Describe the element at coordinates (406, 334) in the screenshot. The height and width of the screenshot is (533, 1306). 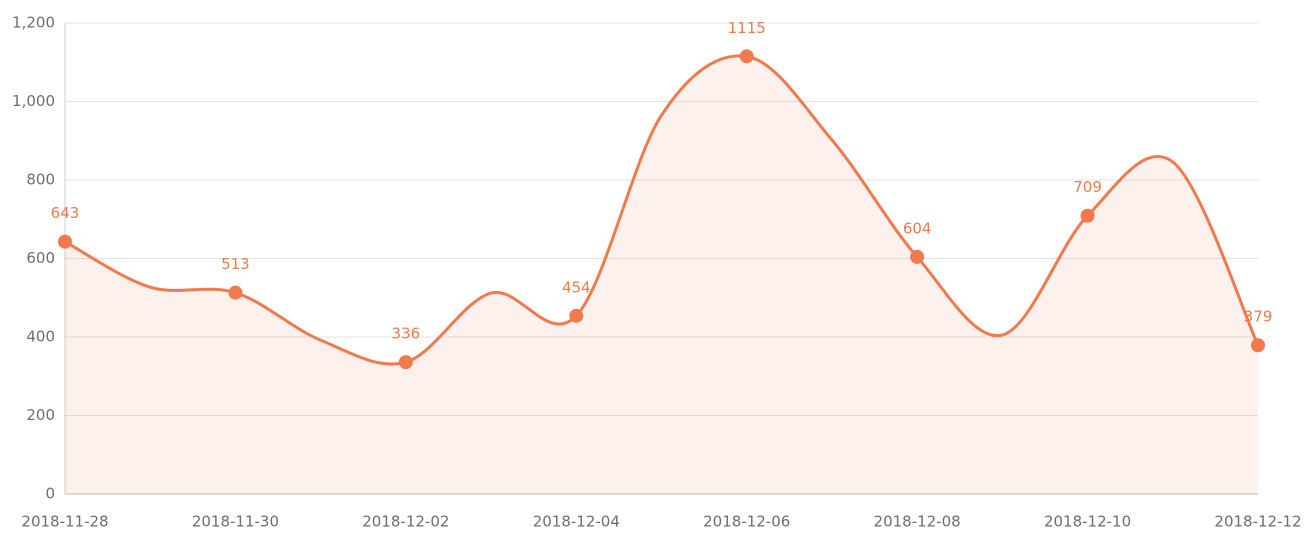
I see `value-label: 336` at that location.